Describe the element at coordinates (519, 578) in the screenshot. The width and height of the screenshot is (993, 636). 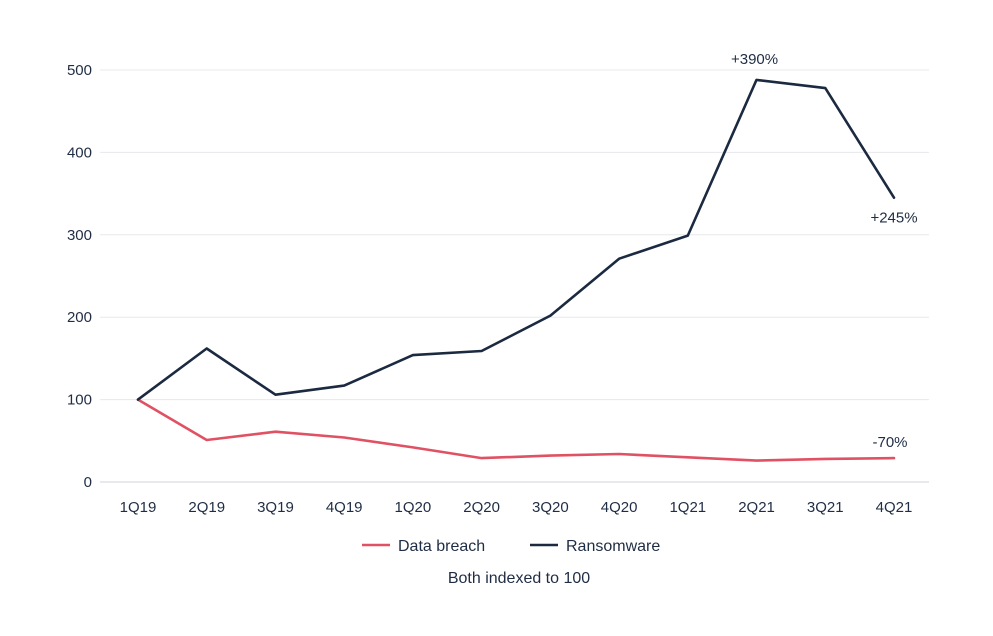
I see `chart-note: Both indexed to 100` at that location.